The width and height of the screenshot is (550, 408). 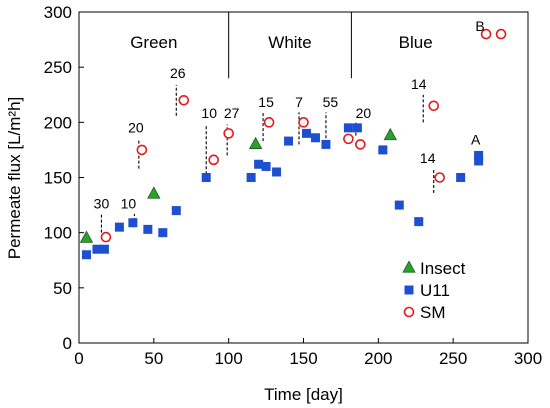 I want to click on point-annotation: 7, so click(x=299, y=102).